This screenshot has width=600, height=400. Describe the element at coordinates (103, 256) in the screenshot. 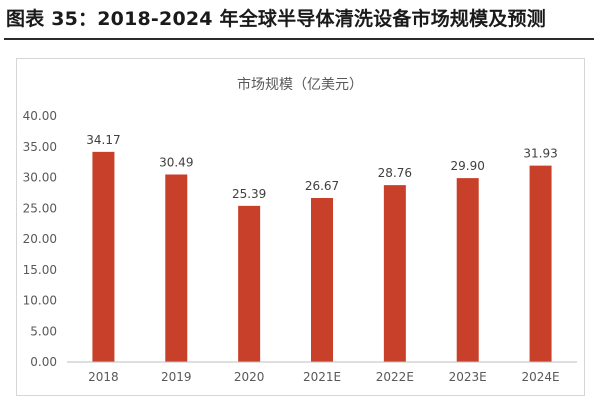

I see `bar-2018` at that location.